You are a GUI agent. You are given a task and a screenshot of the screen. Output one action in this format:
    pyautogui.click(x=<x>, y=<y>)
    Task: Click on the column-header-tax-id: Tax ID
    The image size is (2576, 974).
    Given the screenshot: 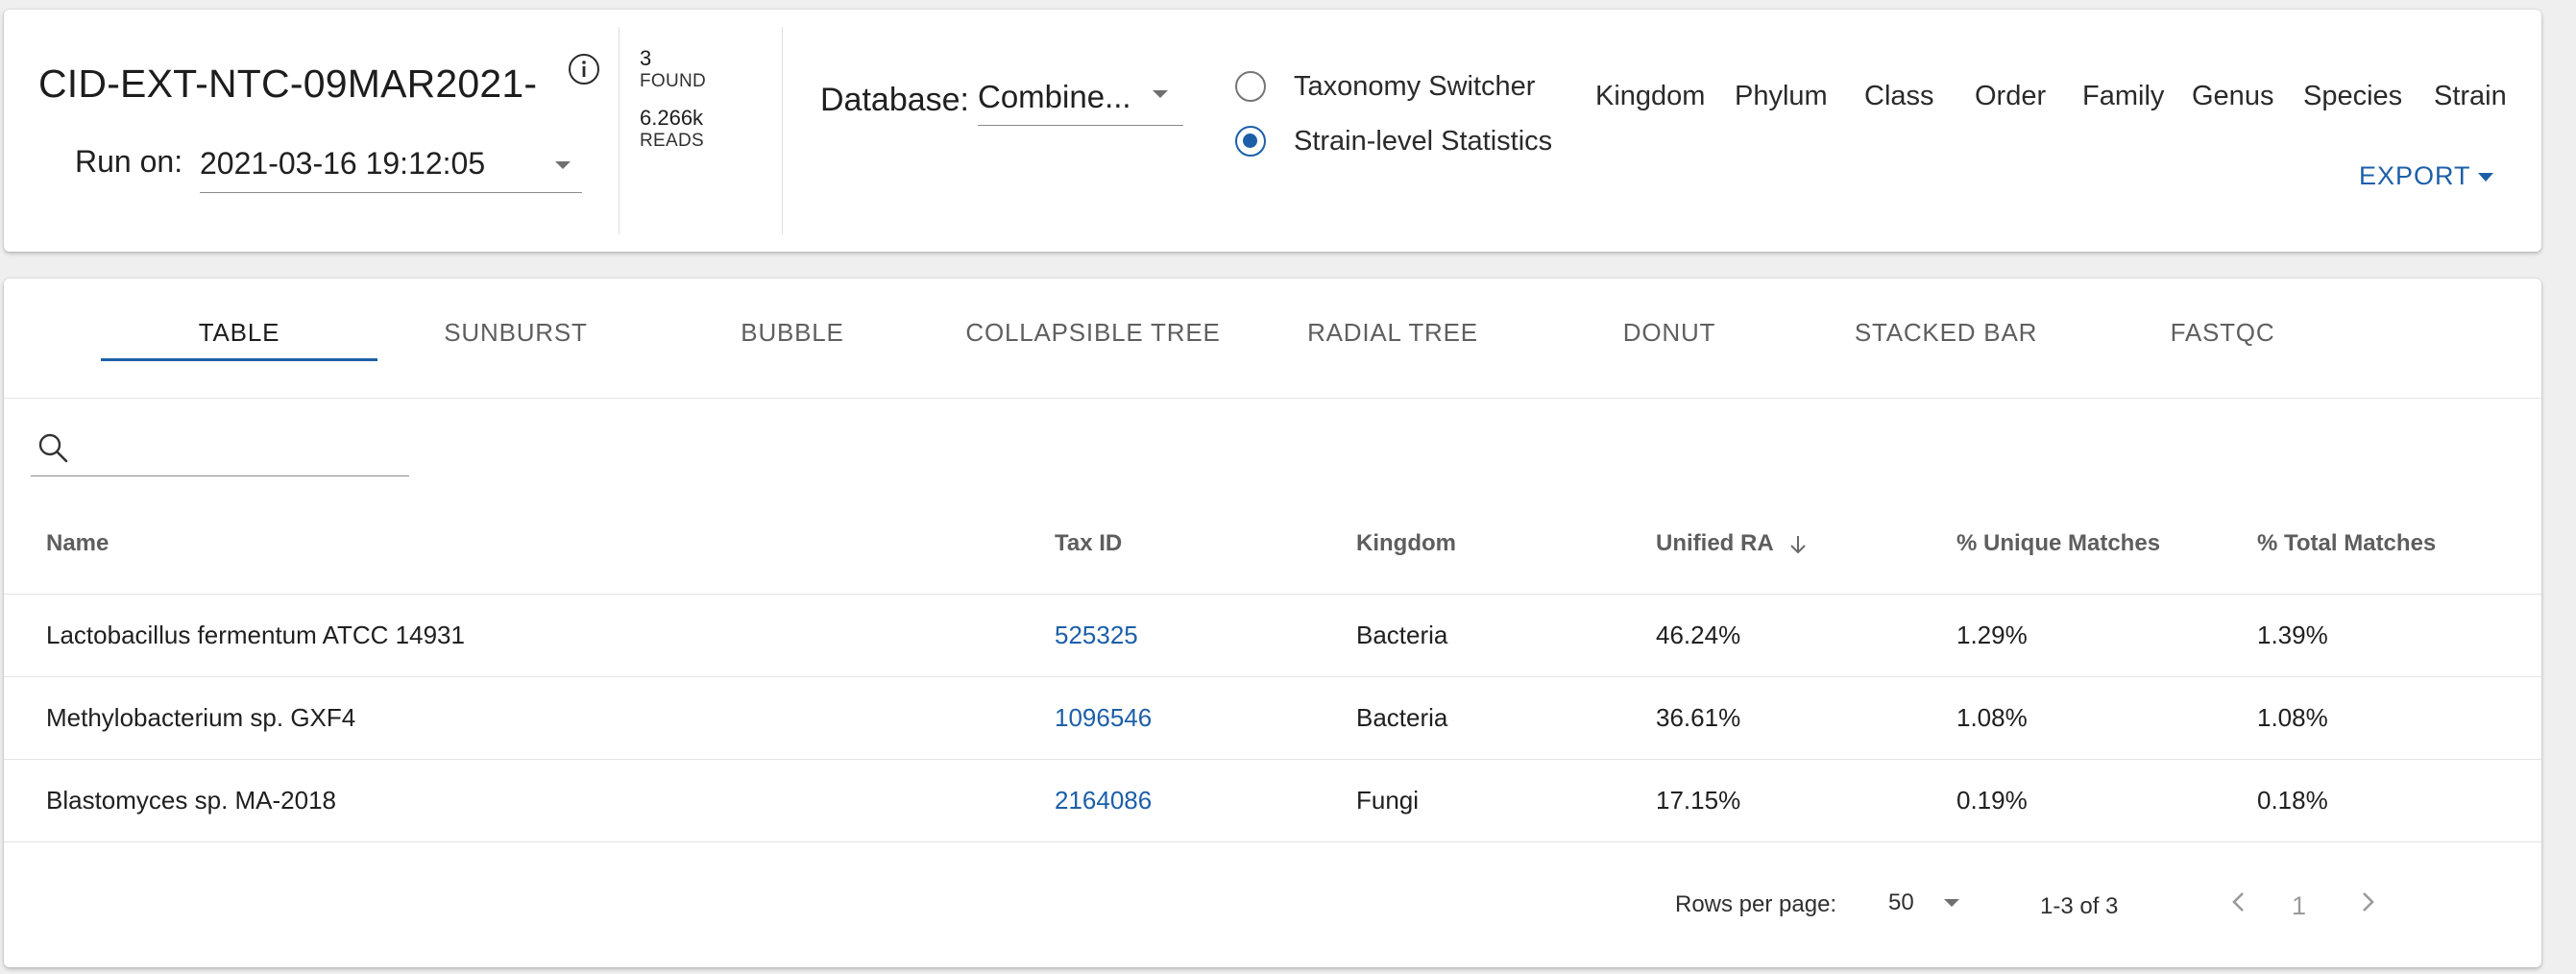 What is the action you would take?
    pyautogui.click(x=1089, y=543)
    